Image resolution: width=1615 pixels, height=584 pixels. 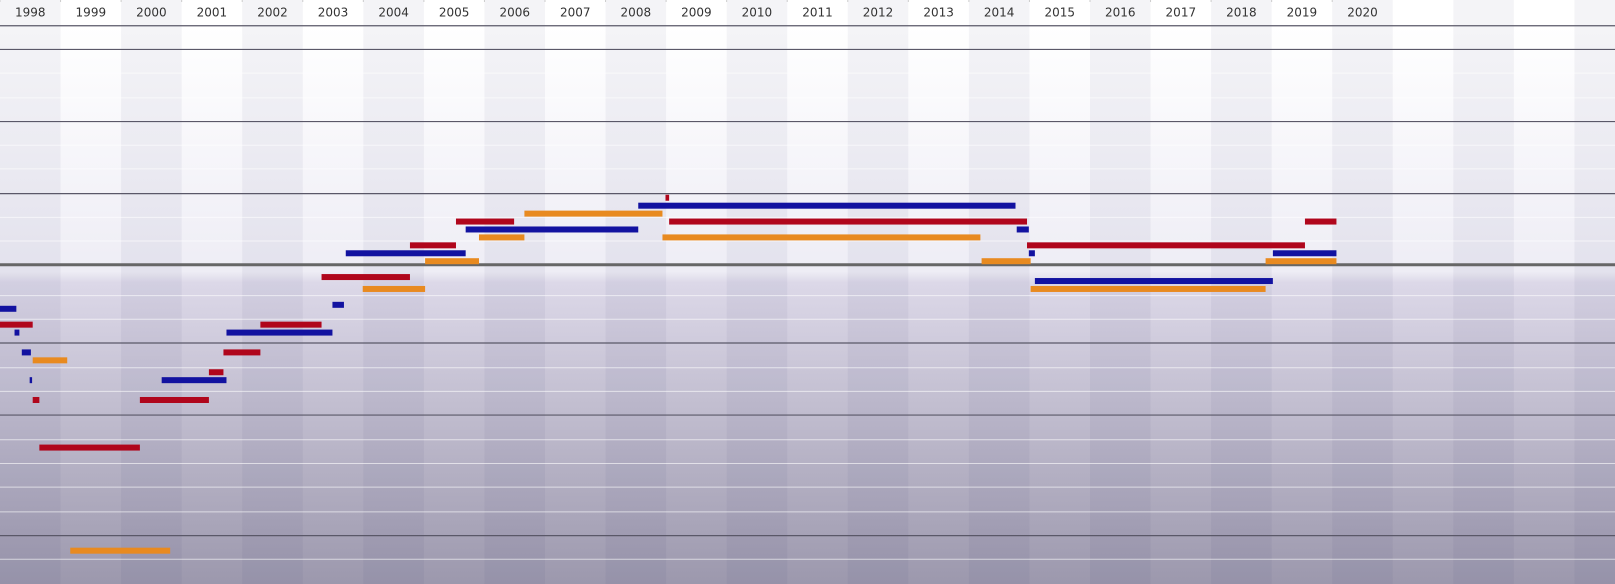 I want to click on x-tick-label: 2009, so click(x=696, y=13).